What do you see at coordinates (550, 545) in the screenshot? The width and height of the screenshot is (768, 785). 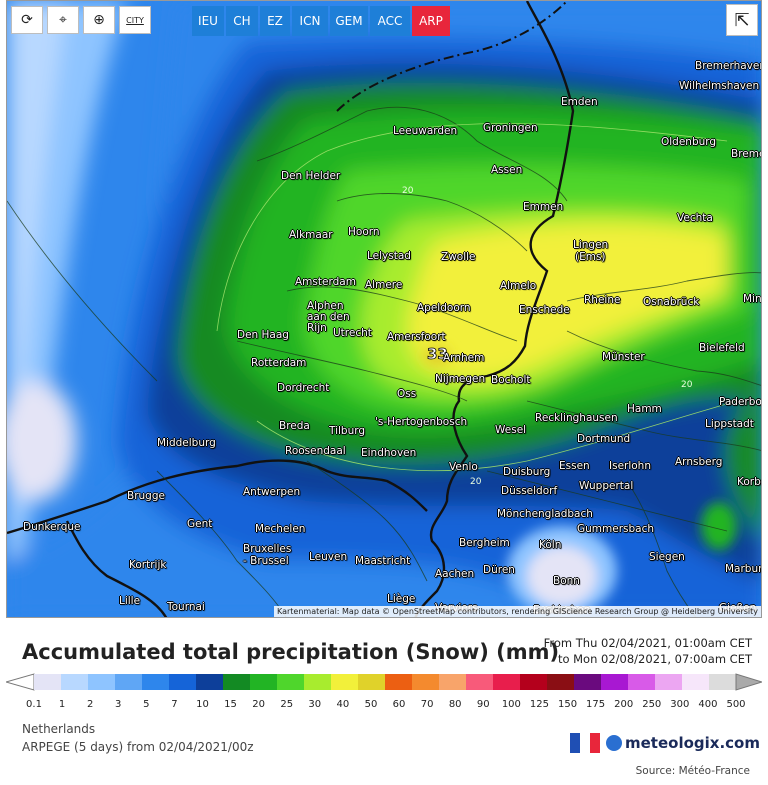 I see `city-label: Köln` at bounding box center [550, 545].